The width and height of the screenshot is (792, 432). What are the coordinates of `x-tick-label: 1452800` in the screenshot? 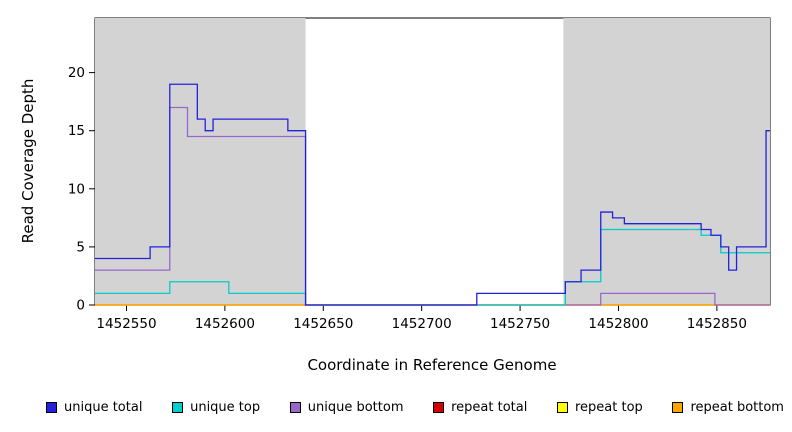 It's located at (618, 324).